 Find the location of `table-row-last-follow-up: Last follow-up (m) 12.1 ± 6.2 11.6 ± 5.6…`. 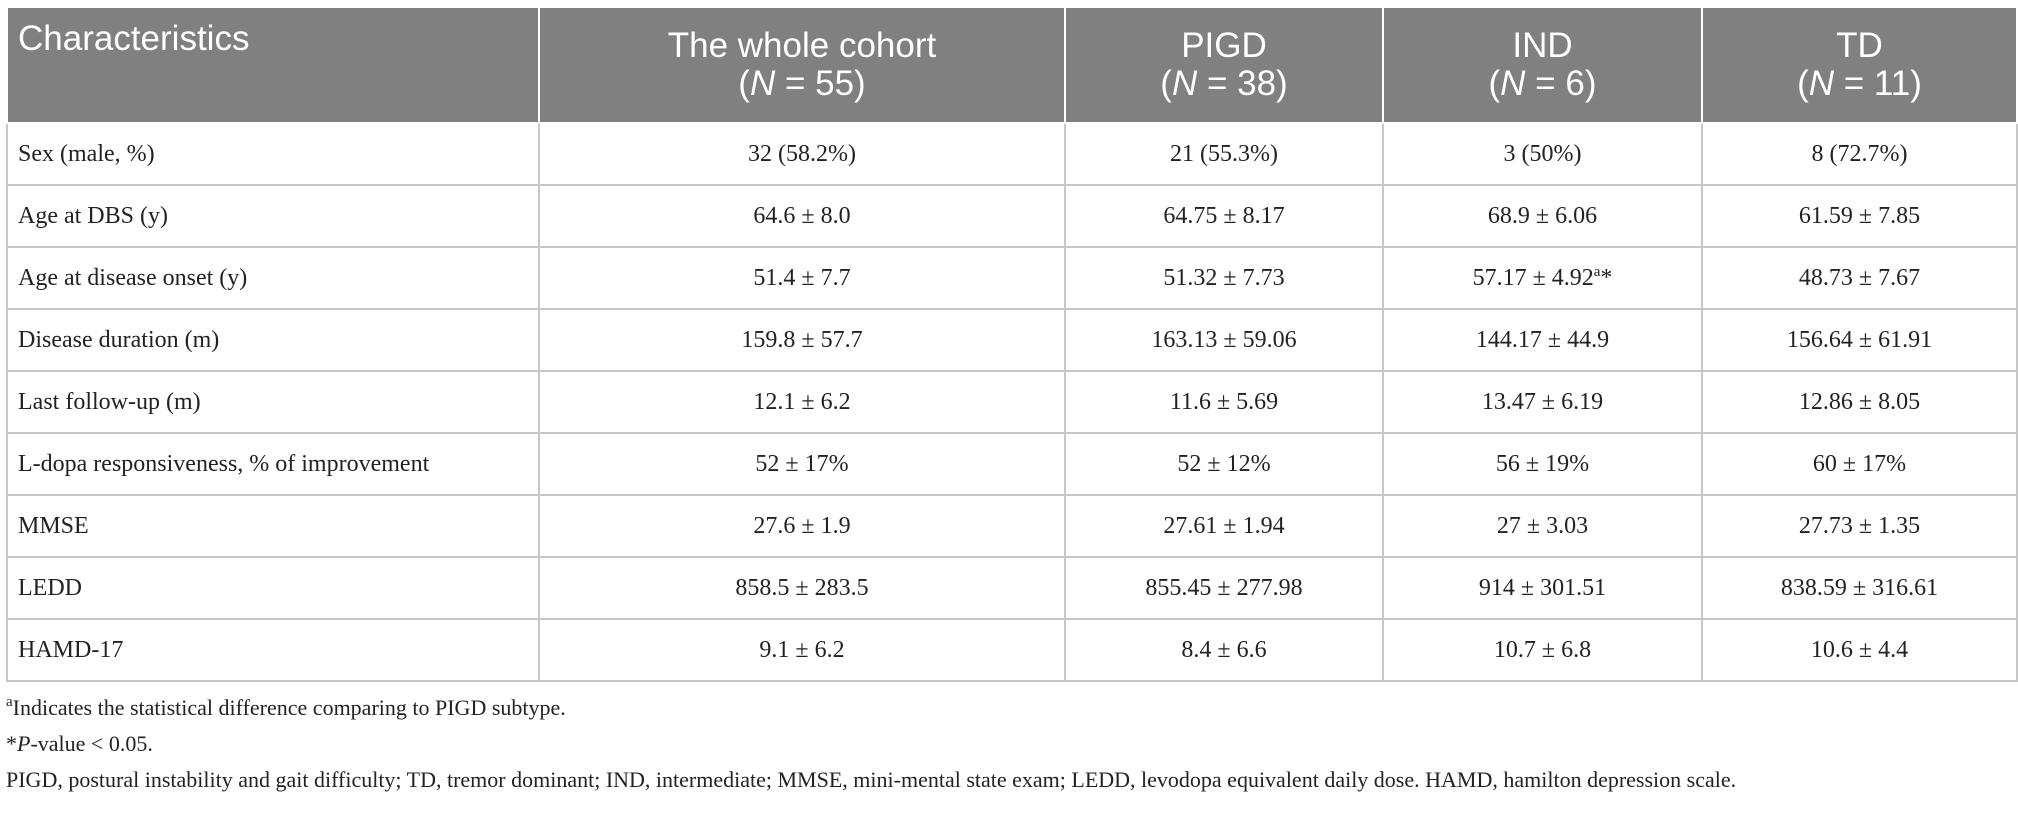

table-row-last-follow-up: Last follow-up (m) 12.1 ± 6.2 11.6 ± 5.6… is located at coordinates (1012, 402).